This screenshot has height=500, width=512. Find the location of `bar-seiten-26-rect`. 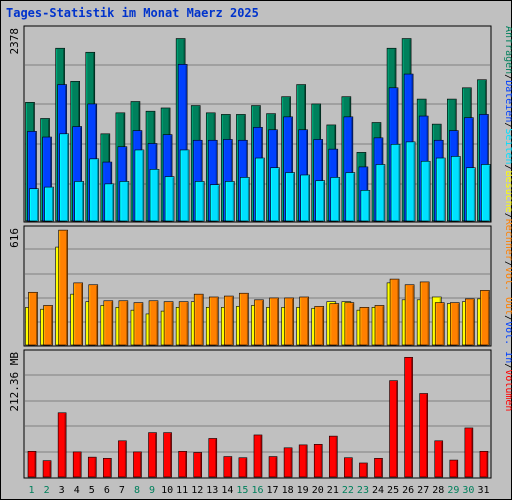

bar-seiten-26-rect is located at coordinates (410, 181).